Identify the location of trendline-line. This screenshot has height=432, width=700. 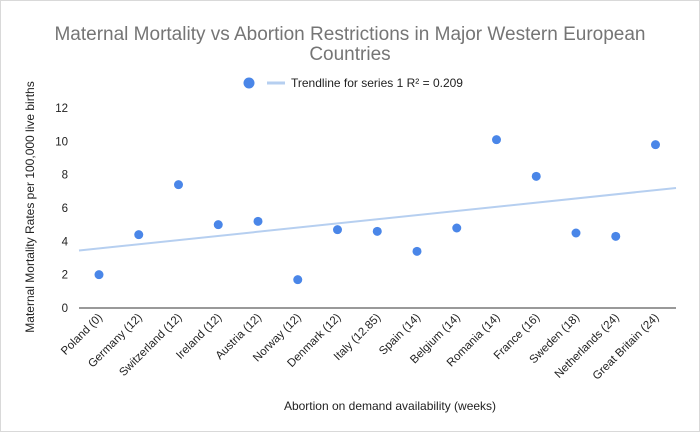
(377, 219).